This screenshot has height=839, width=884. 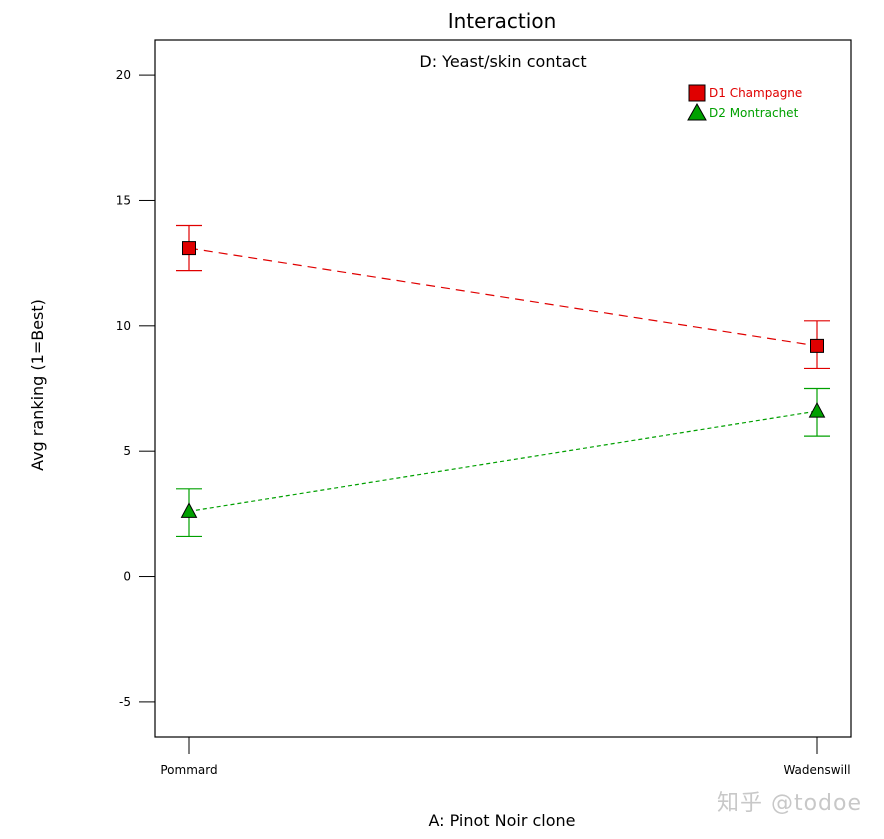 I want to click on x-tick-label: Pommard, so click(x=188, y=770).